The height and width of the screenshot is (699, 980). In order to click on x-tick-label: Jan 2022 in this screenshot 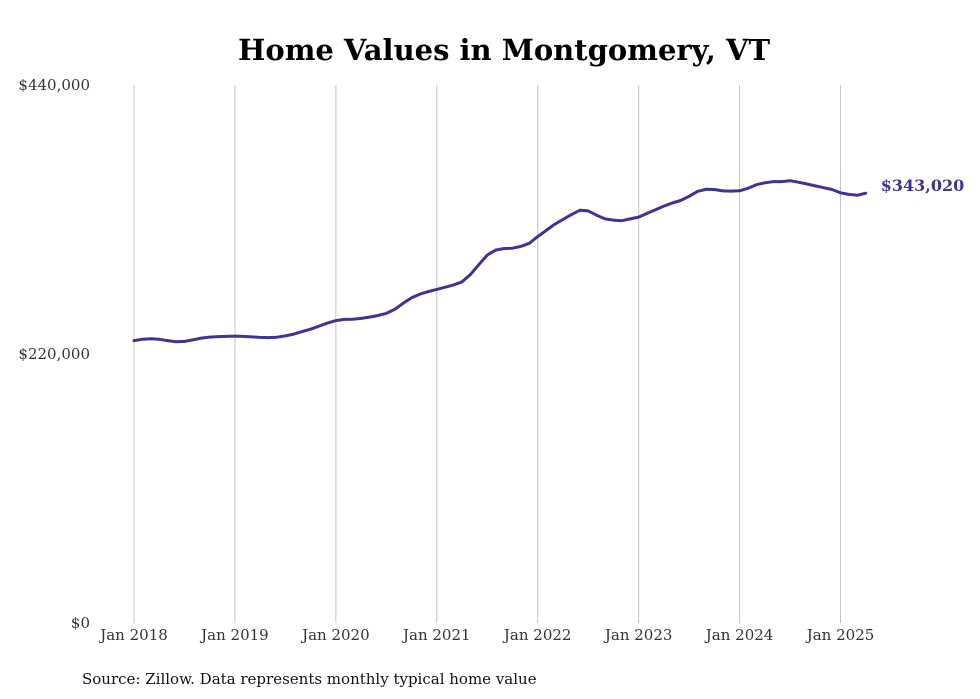, I will do `click(537, 635)`.